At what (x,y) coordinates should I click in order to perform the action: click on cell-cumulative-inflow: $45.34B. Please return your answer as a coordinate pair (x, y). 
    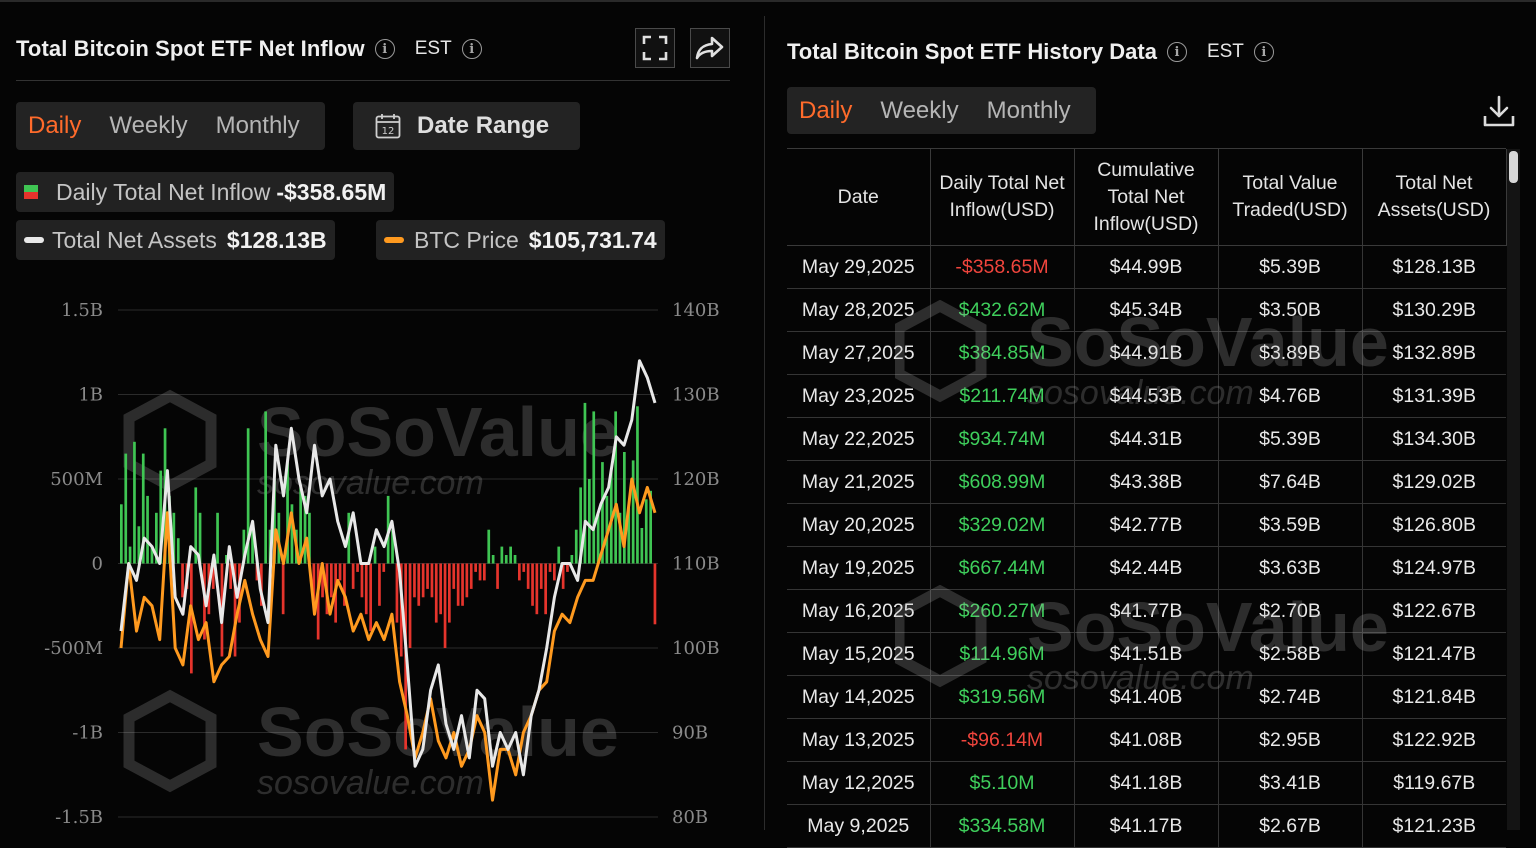
    Looking at the image, I should click on (1146, 310).